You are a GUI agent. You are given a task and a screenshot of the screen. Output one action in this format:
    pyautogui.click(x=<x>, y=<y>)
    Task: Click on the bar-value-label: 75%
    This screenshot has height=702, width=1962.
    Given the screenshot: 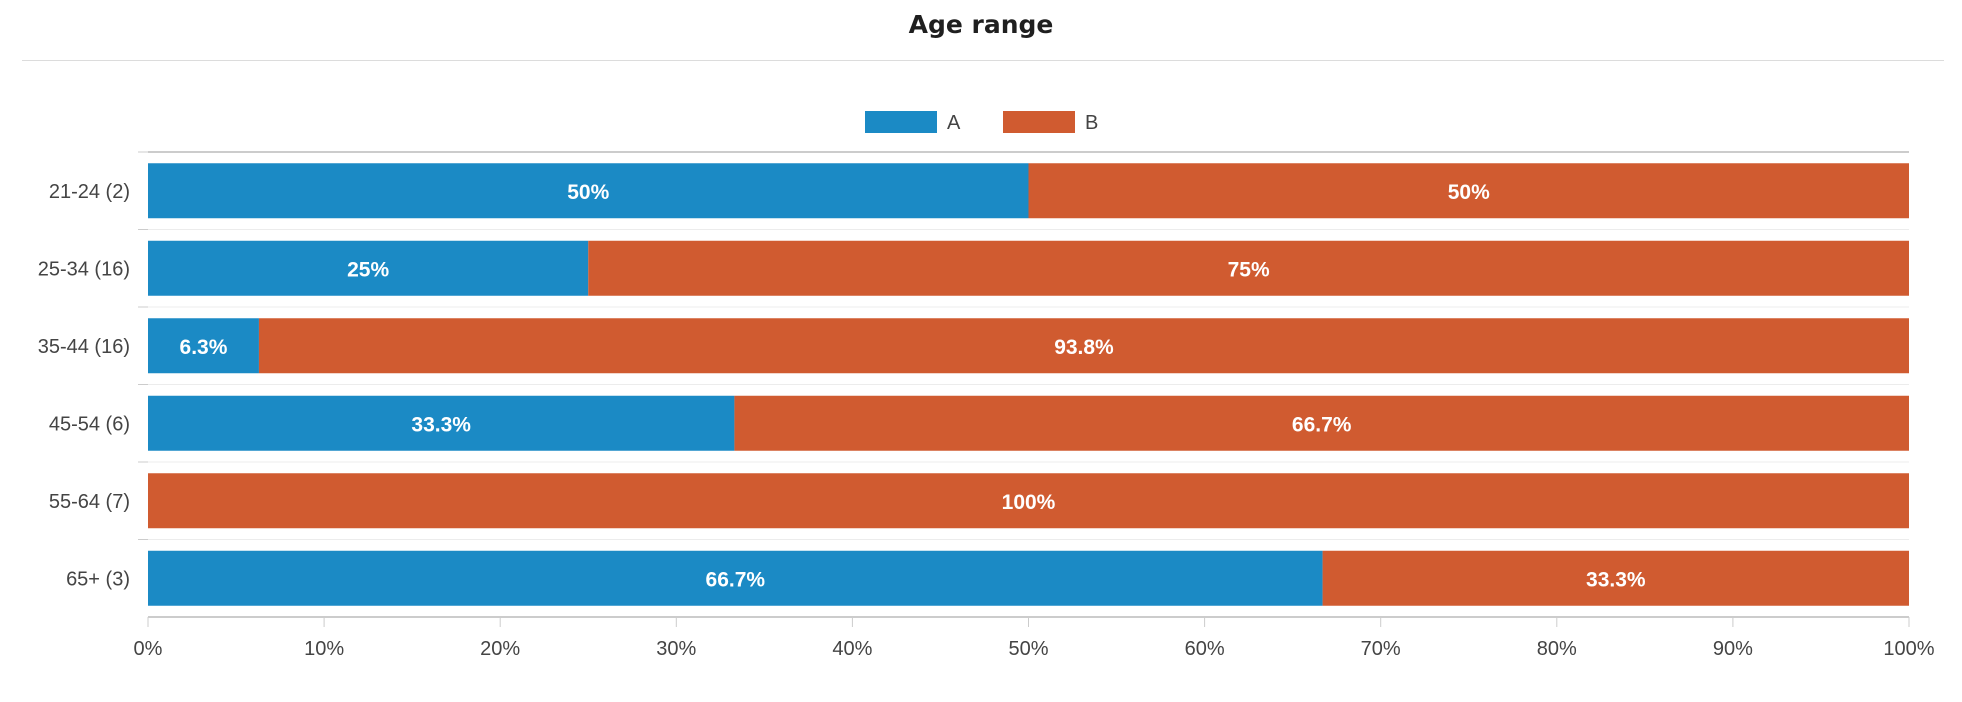 What is the action you would take?
    pyautogui.click(x=1249, y=269)
    